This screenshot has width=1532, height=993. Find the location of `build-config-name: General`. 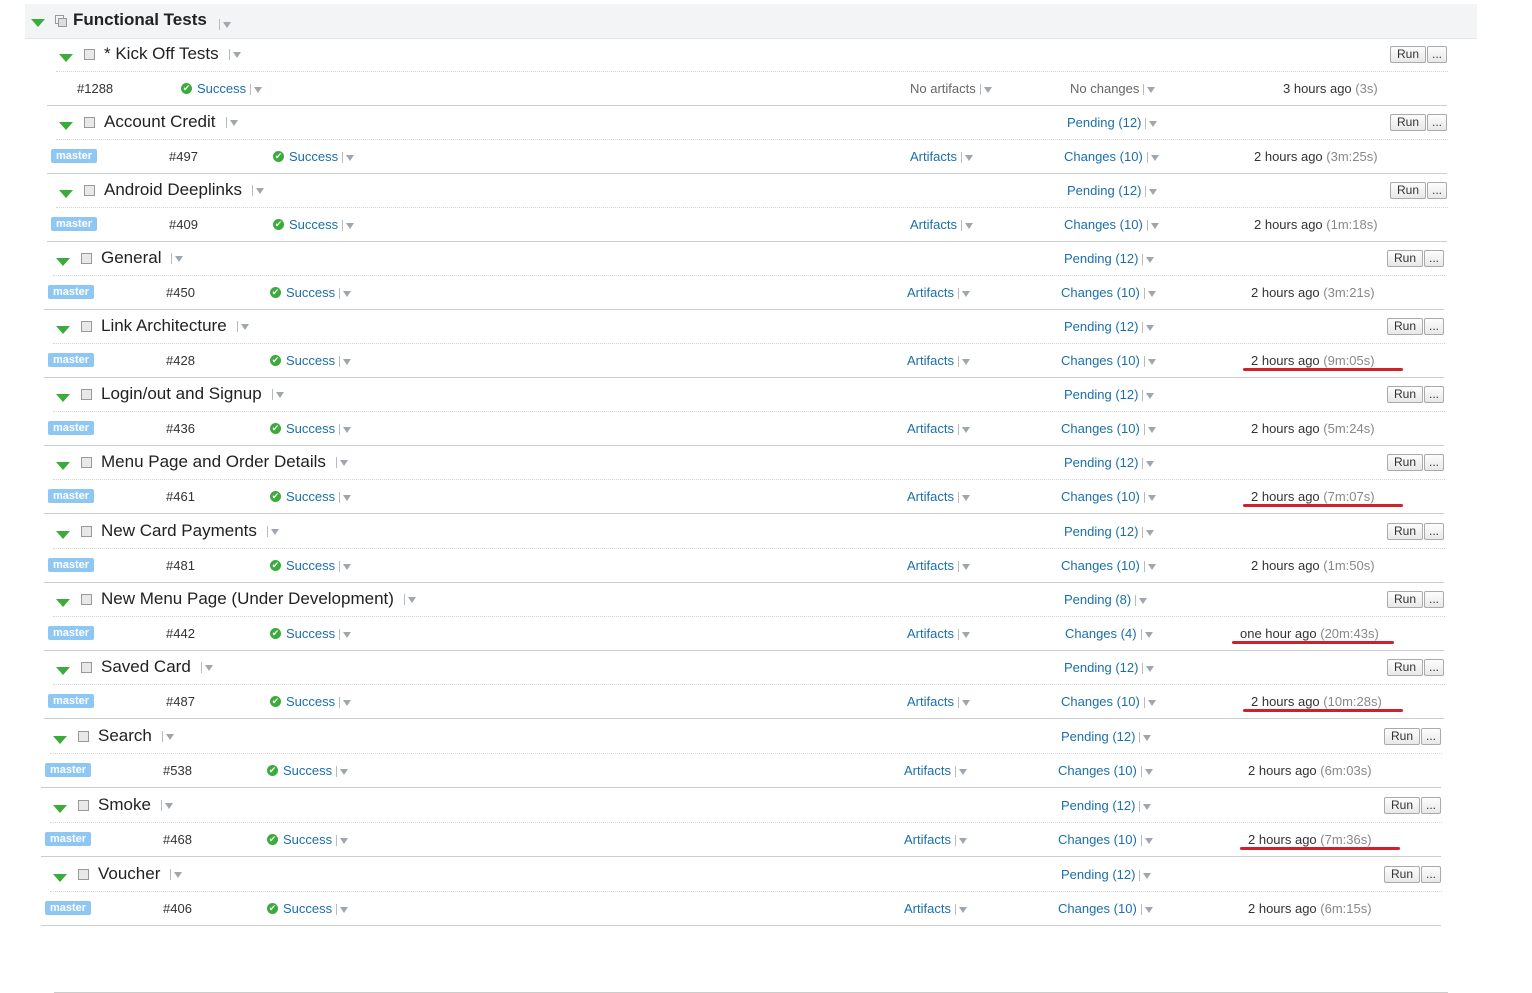

build-config-name: General is located at coordinates (142, 258).